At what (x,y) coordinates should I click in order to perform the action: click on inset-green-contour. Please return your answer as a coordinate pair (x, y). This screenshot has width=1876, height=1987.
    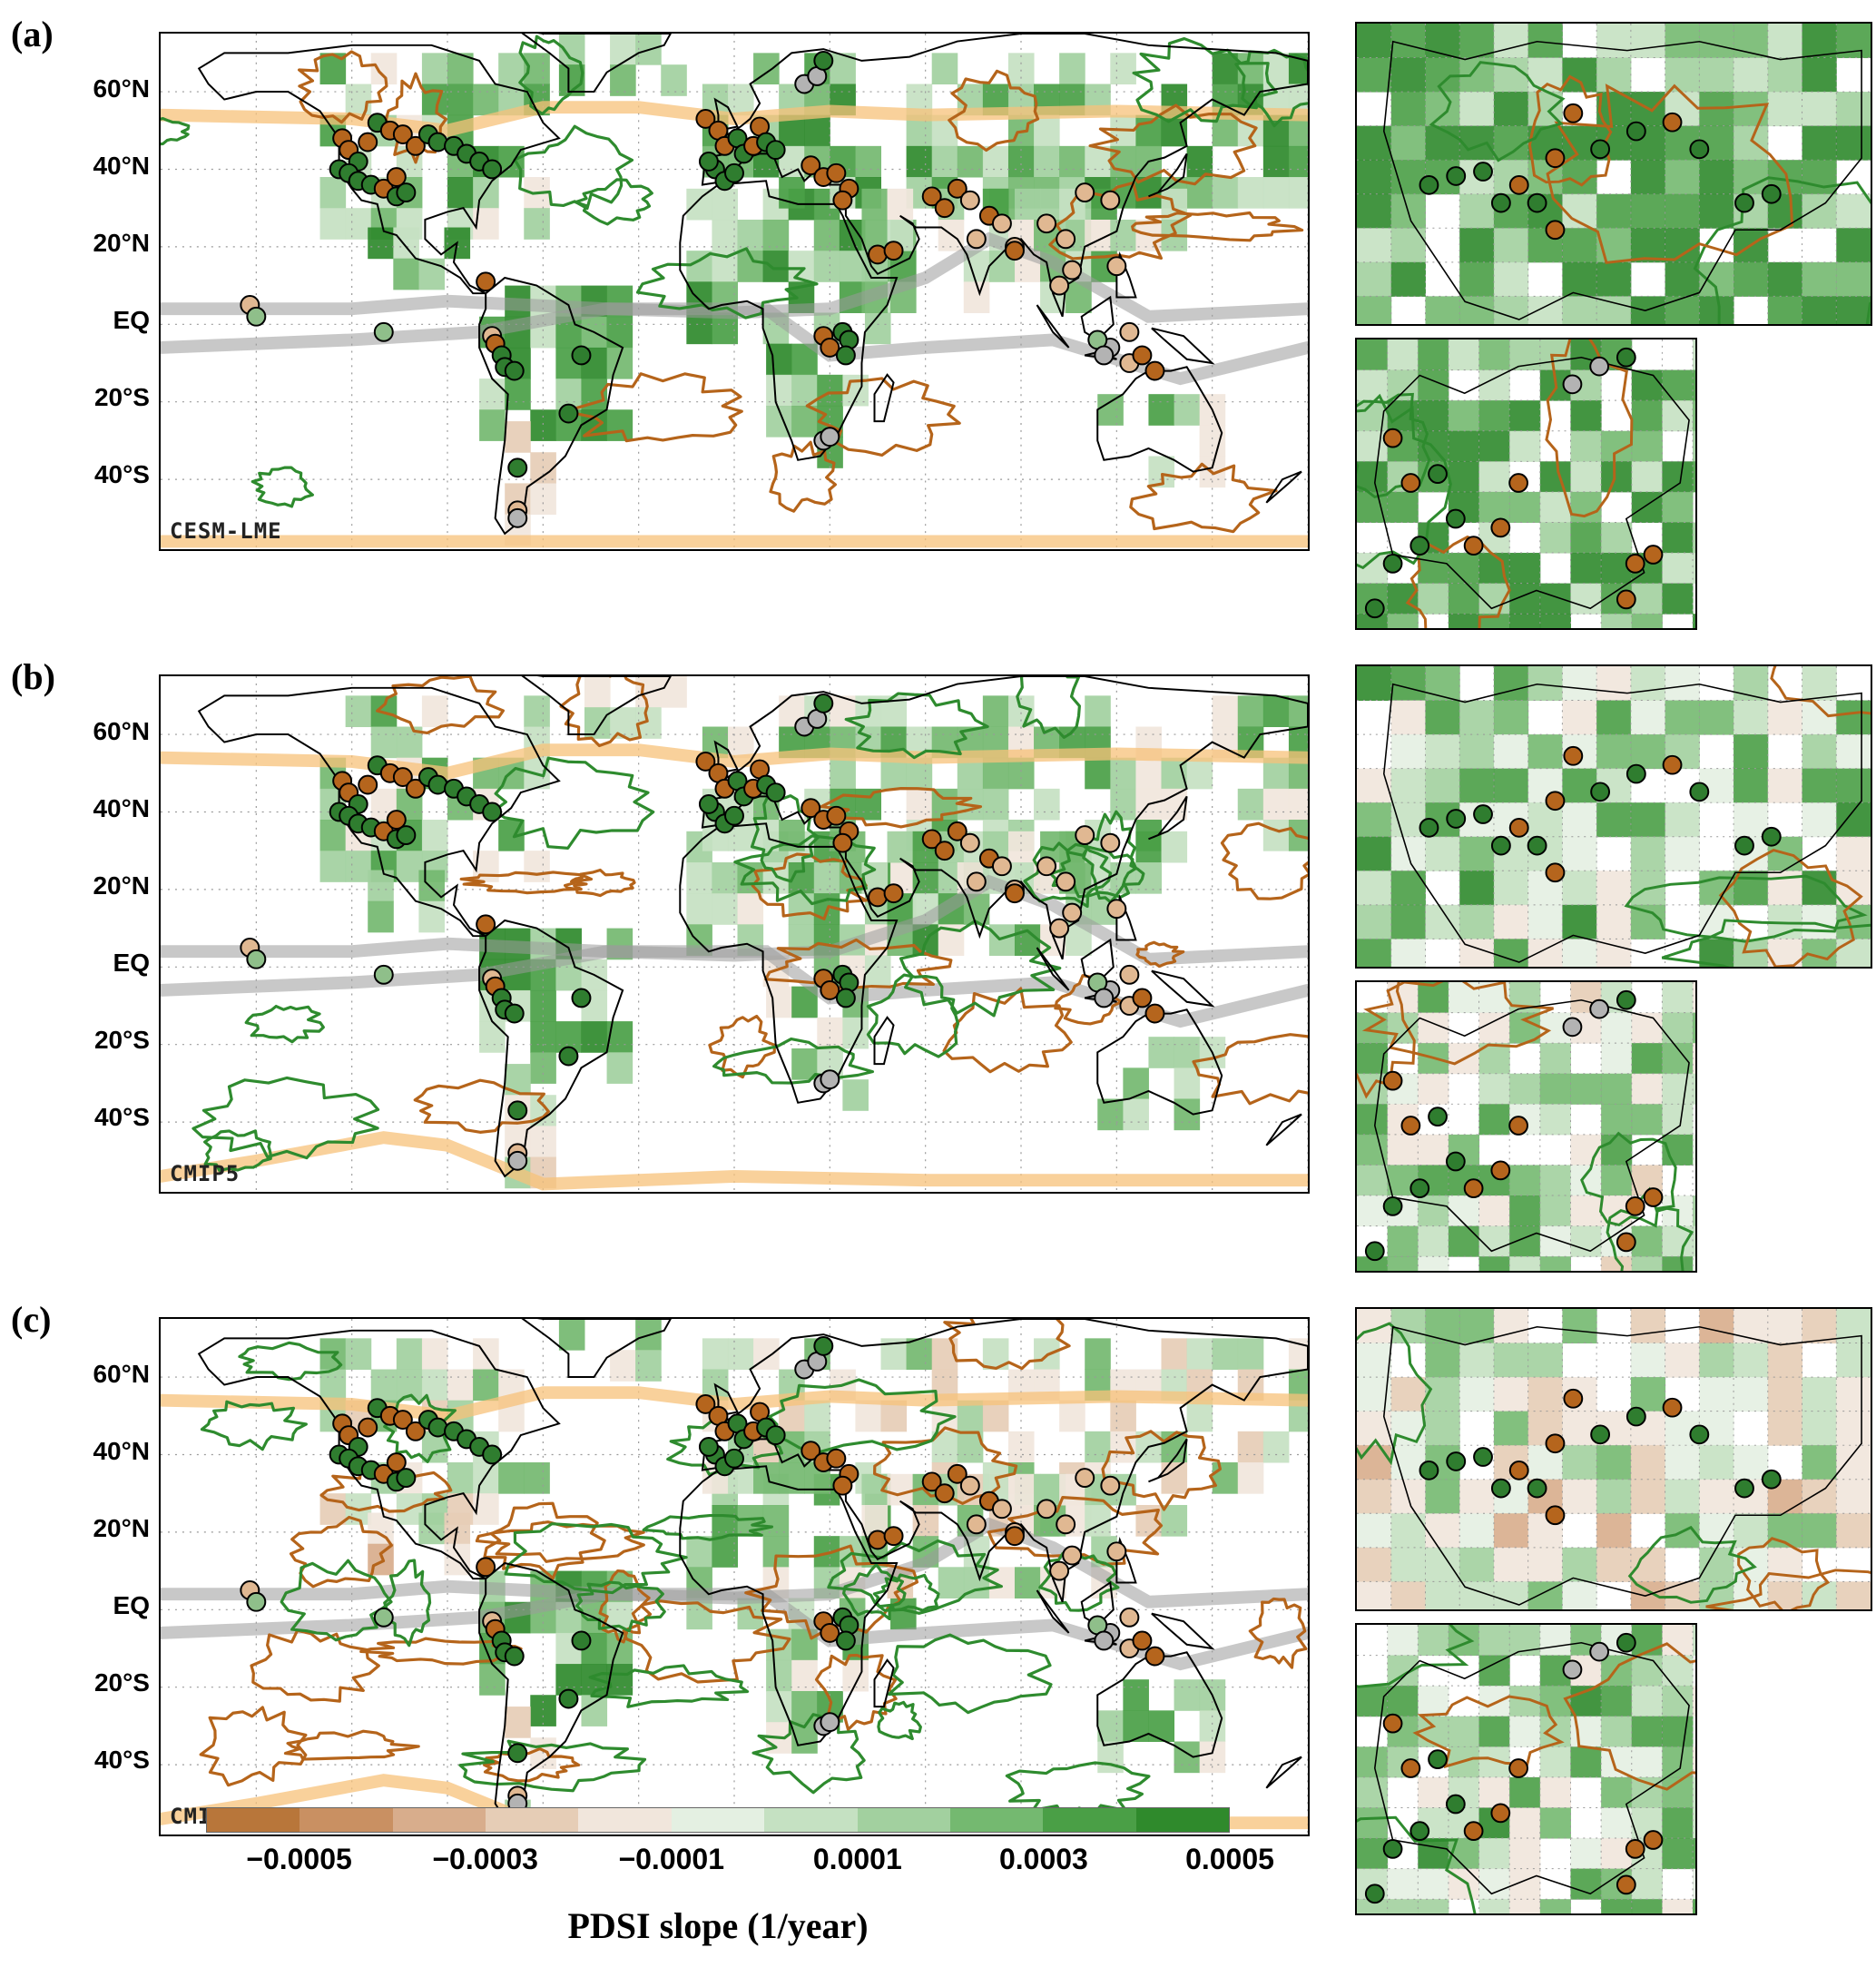
    Looking at the image, I should click on (1746, 909).